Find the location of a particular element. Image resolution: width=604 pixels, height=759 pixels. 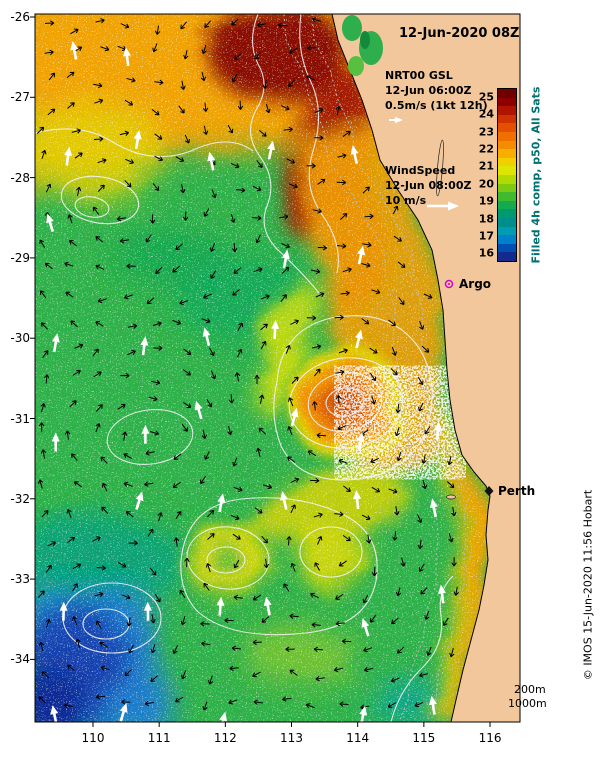

wind-legend-line2: 12-Jun 08:00Z is located at coordinates (428, 185).